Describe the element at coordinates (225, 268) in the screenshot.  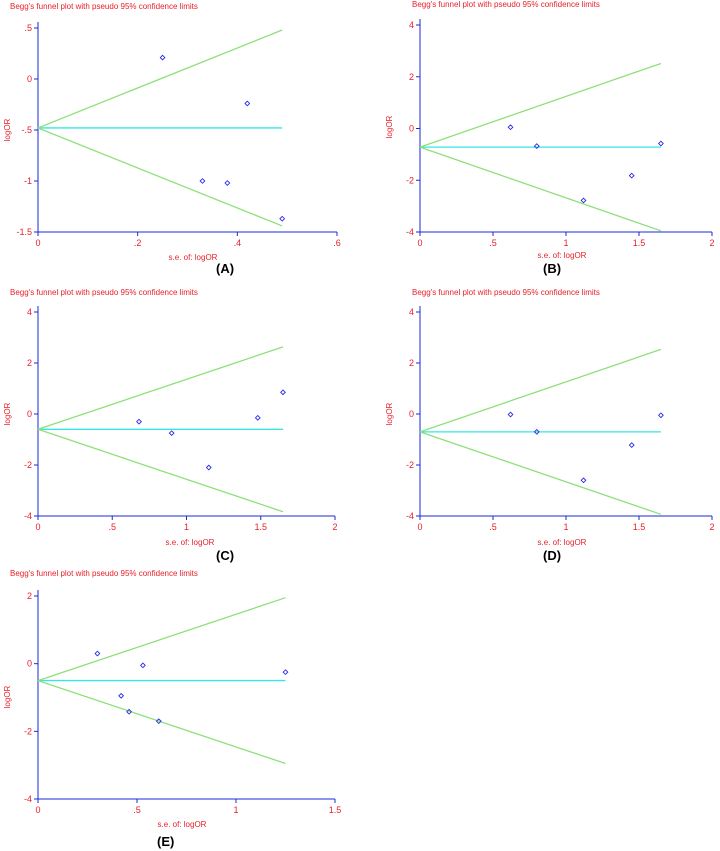
I see `panel-label-a: (A)` at that location.